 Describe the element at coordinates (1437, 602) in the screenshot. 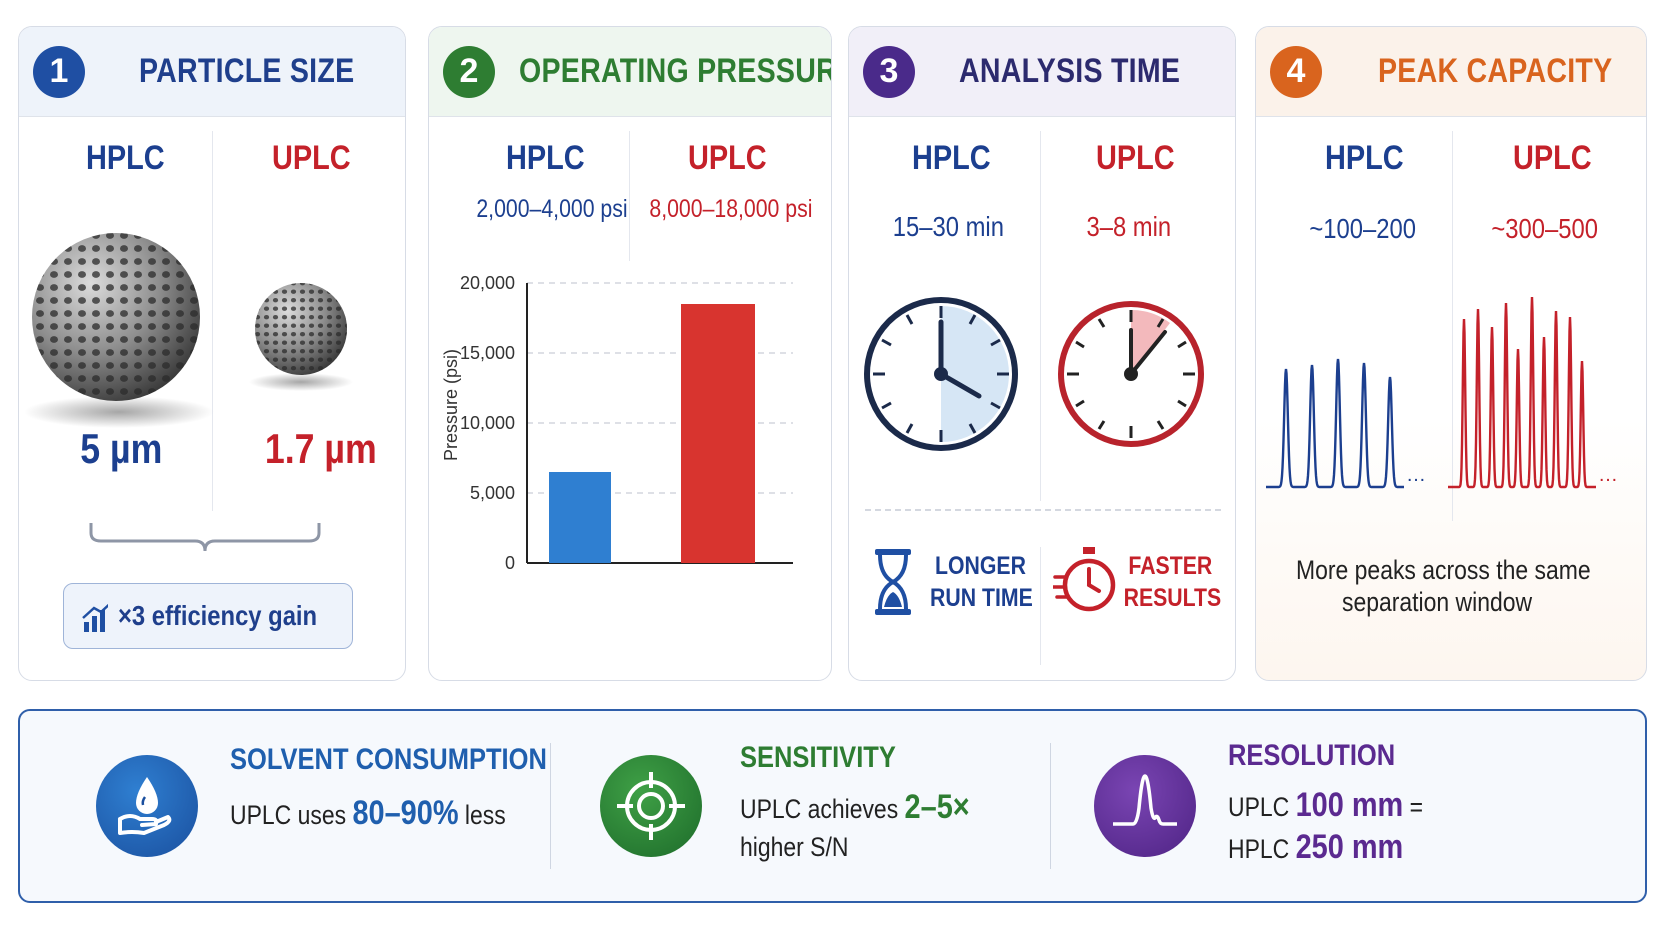

I see `peak-caption-line2: separation window` at that location.